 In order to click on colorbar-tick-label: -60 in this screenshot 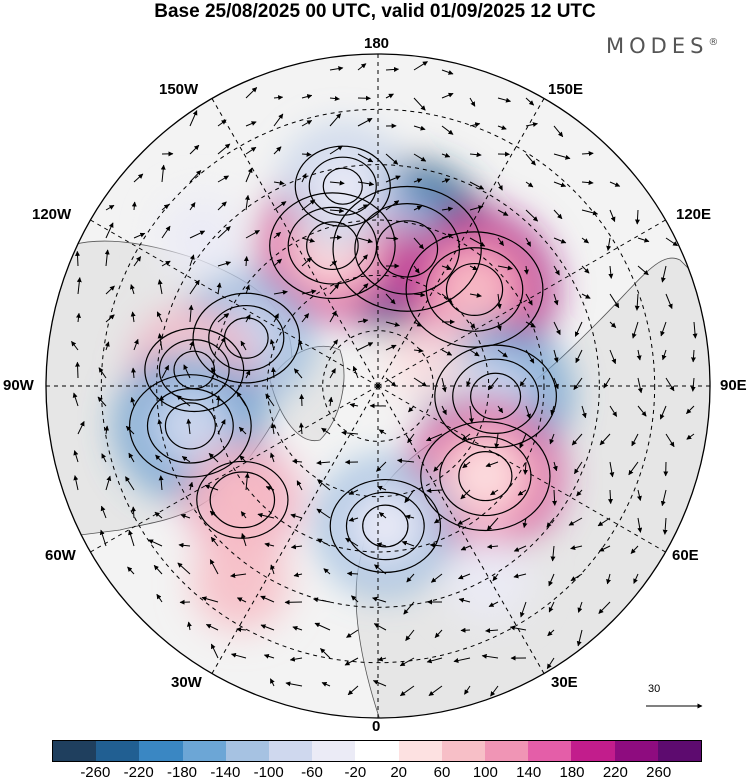, I will do `click(312, 772)`.